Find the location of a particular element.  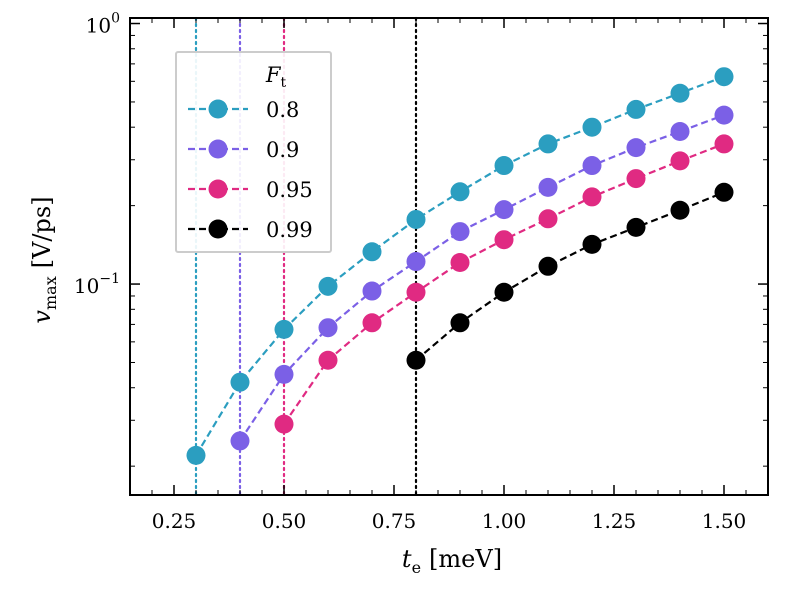

x-tick-label: 0.75 is located at coordinates (394, 521).